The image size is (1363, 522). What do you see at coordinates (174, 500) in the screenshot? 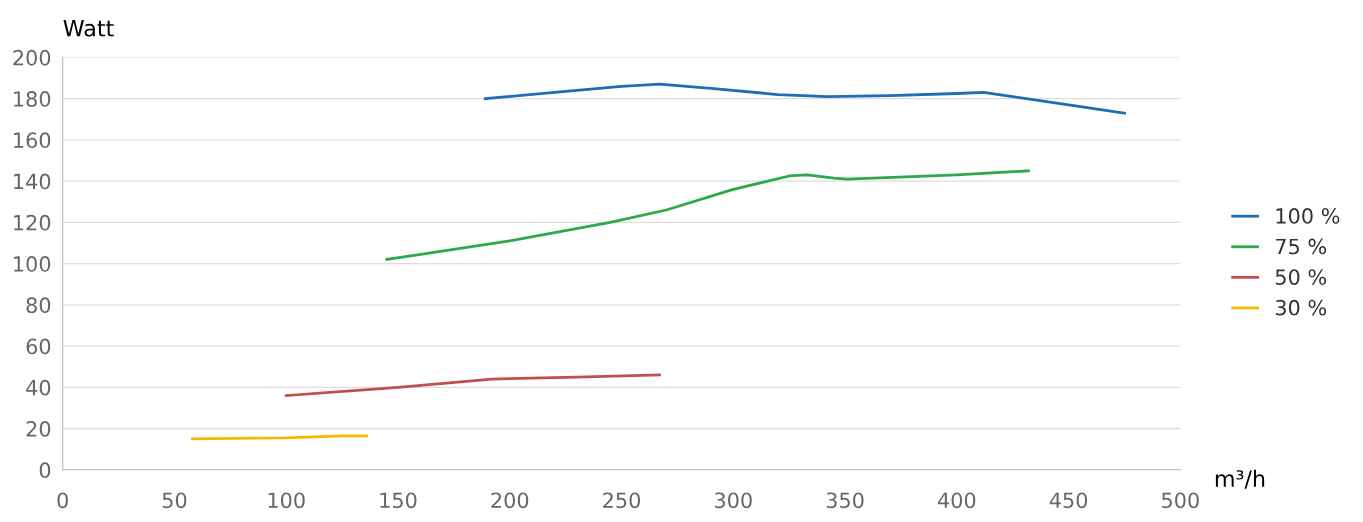
I see `x-tick-label: 50` at bounding box center [174, 500].